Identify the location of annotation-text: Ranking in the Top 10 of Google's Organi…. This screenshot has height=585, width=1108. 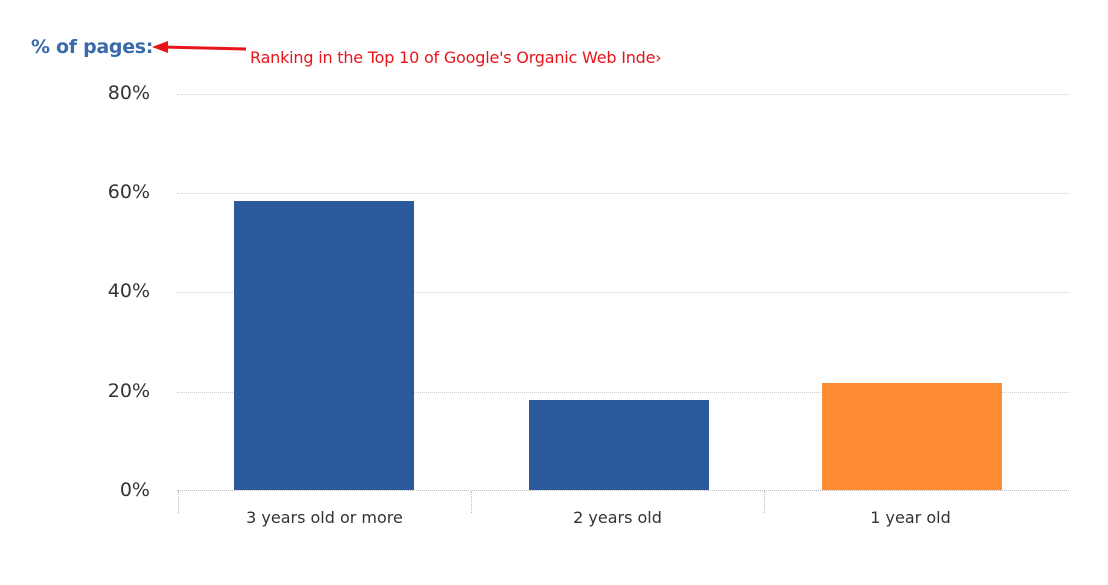
(456, 57).